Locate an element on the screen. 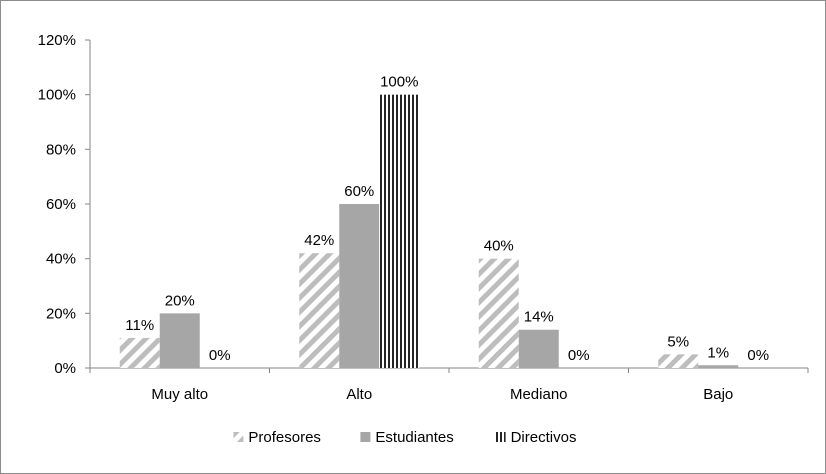  x-tick-label: Alto is located at coordinates (359, 394).